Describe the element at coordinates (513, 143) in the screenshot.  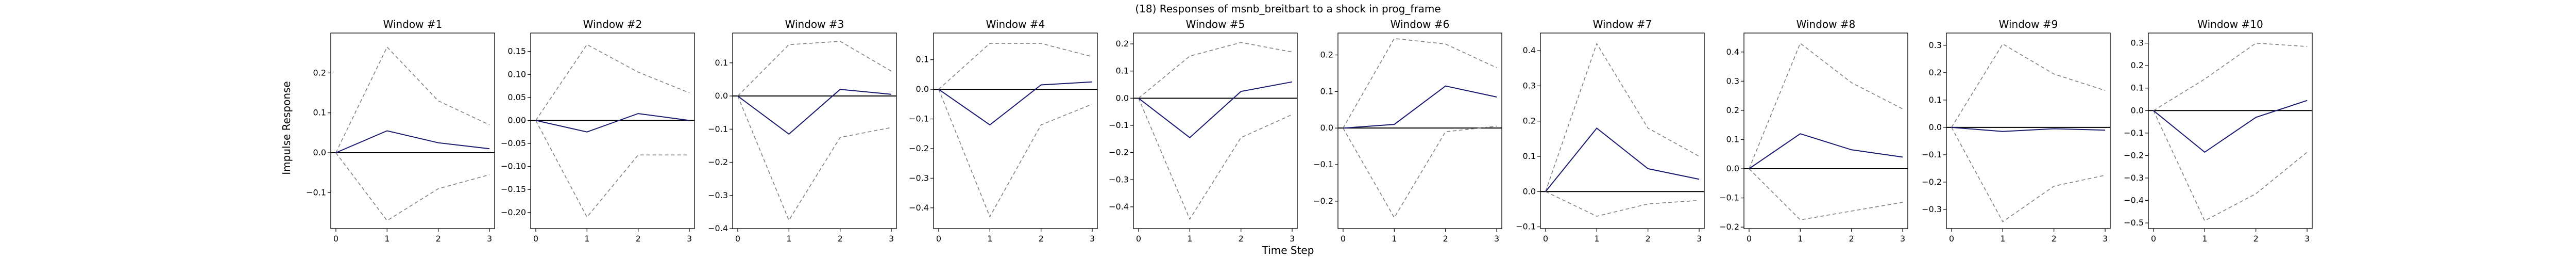
I see `y-tick-label: −0.05` at that location.